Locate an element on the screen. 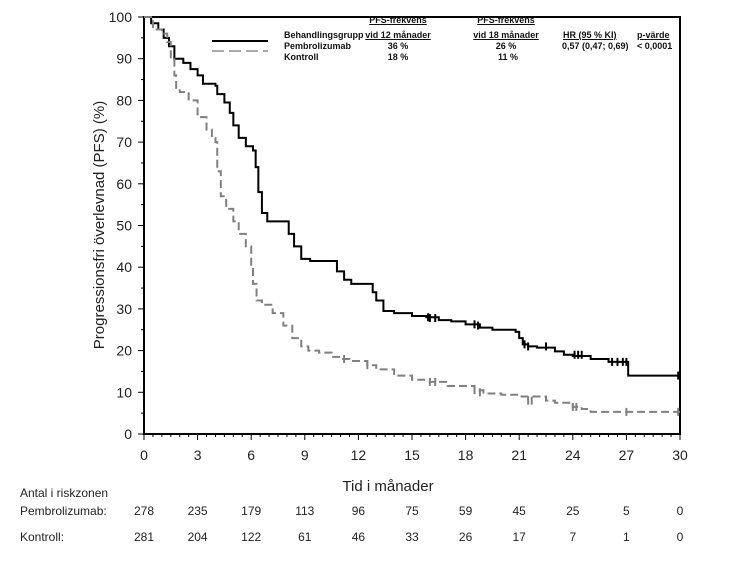 This screenshot has width=740, height=562. legend-header-p: p-värde is located at coordinates (653, 35).